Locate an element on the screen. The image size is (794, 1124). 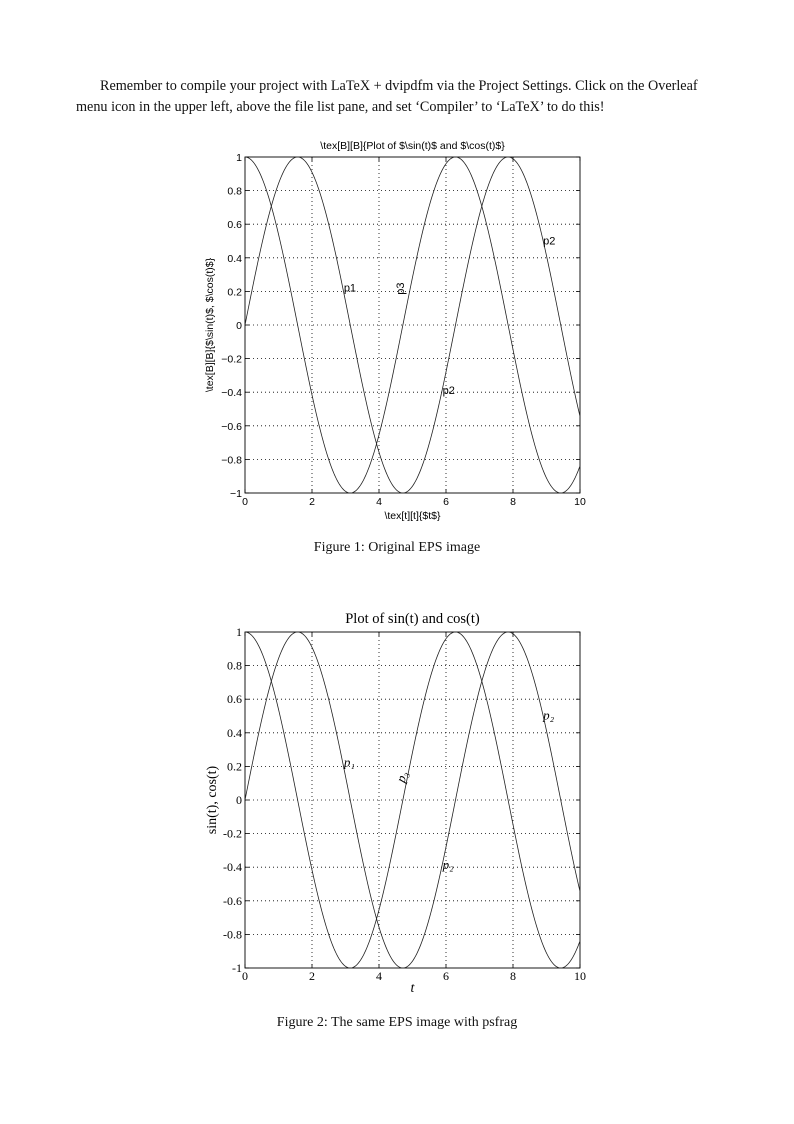
annotation-label: p1 is located at coordinates (350, 288).